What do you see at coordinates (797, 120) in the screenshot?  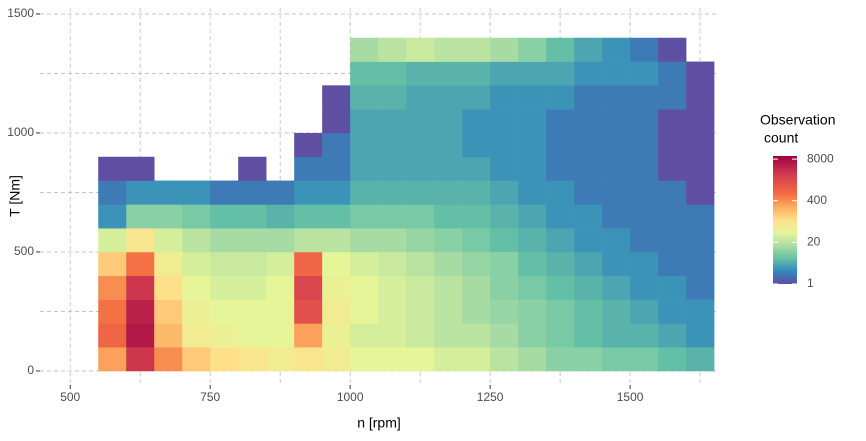 I see `legend-title: Observation` at bounding box center [797, 120].